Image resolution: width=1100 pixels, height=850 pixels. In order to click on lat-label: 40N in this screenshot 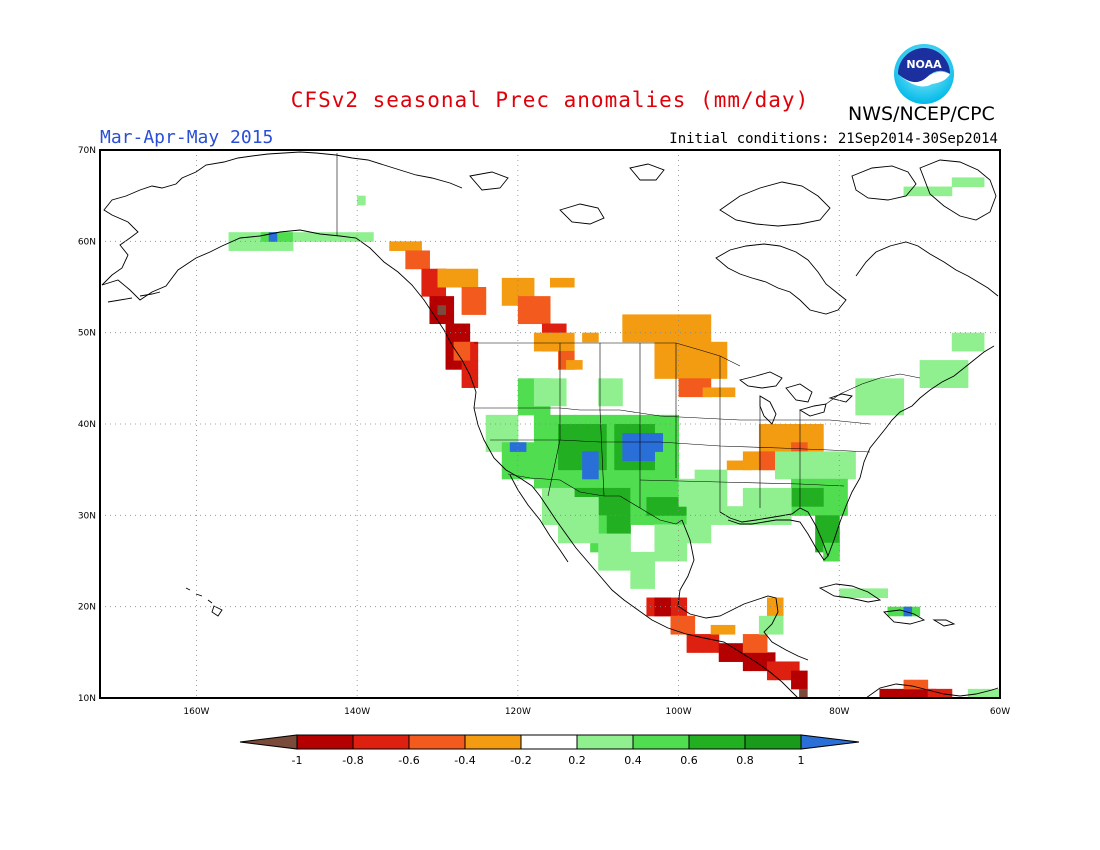, I will do `click(87, 425)`.